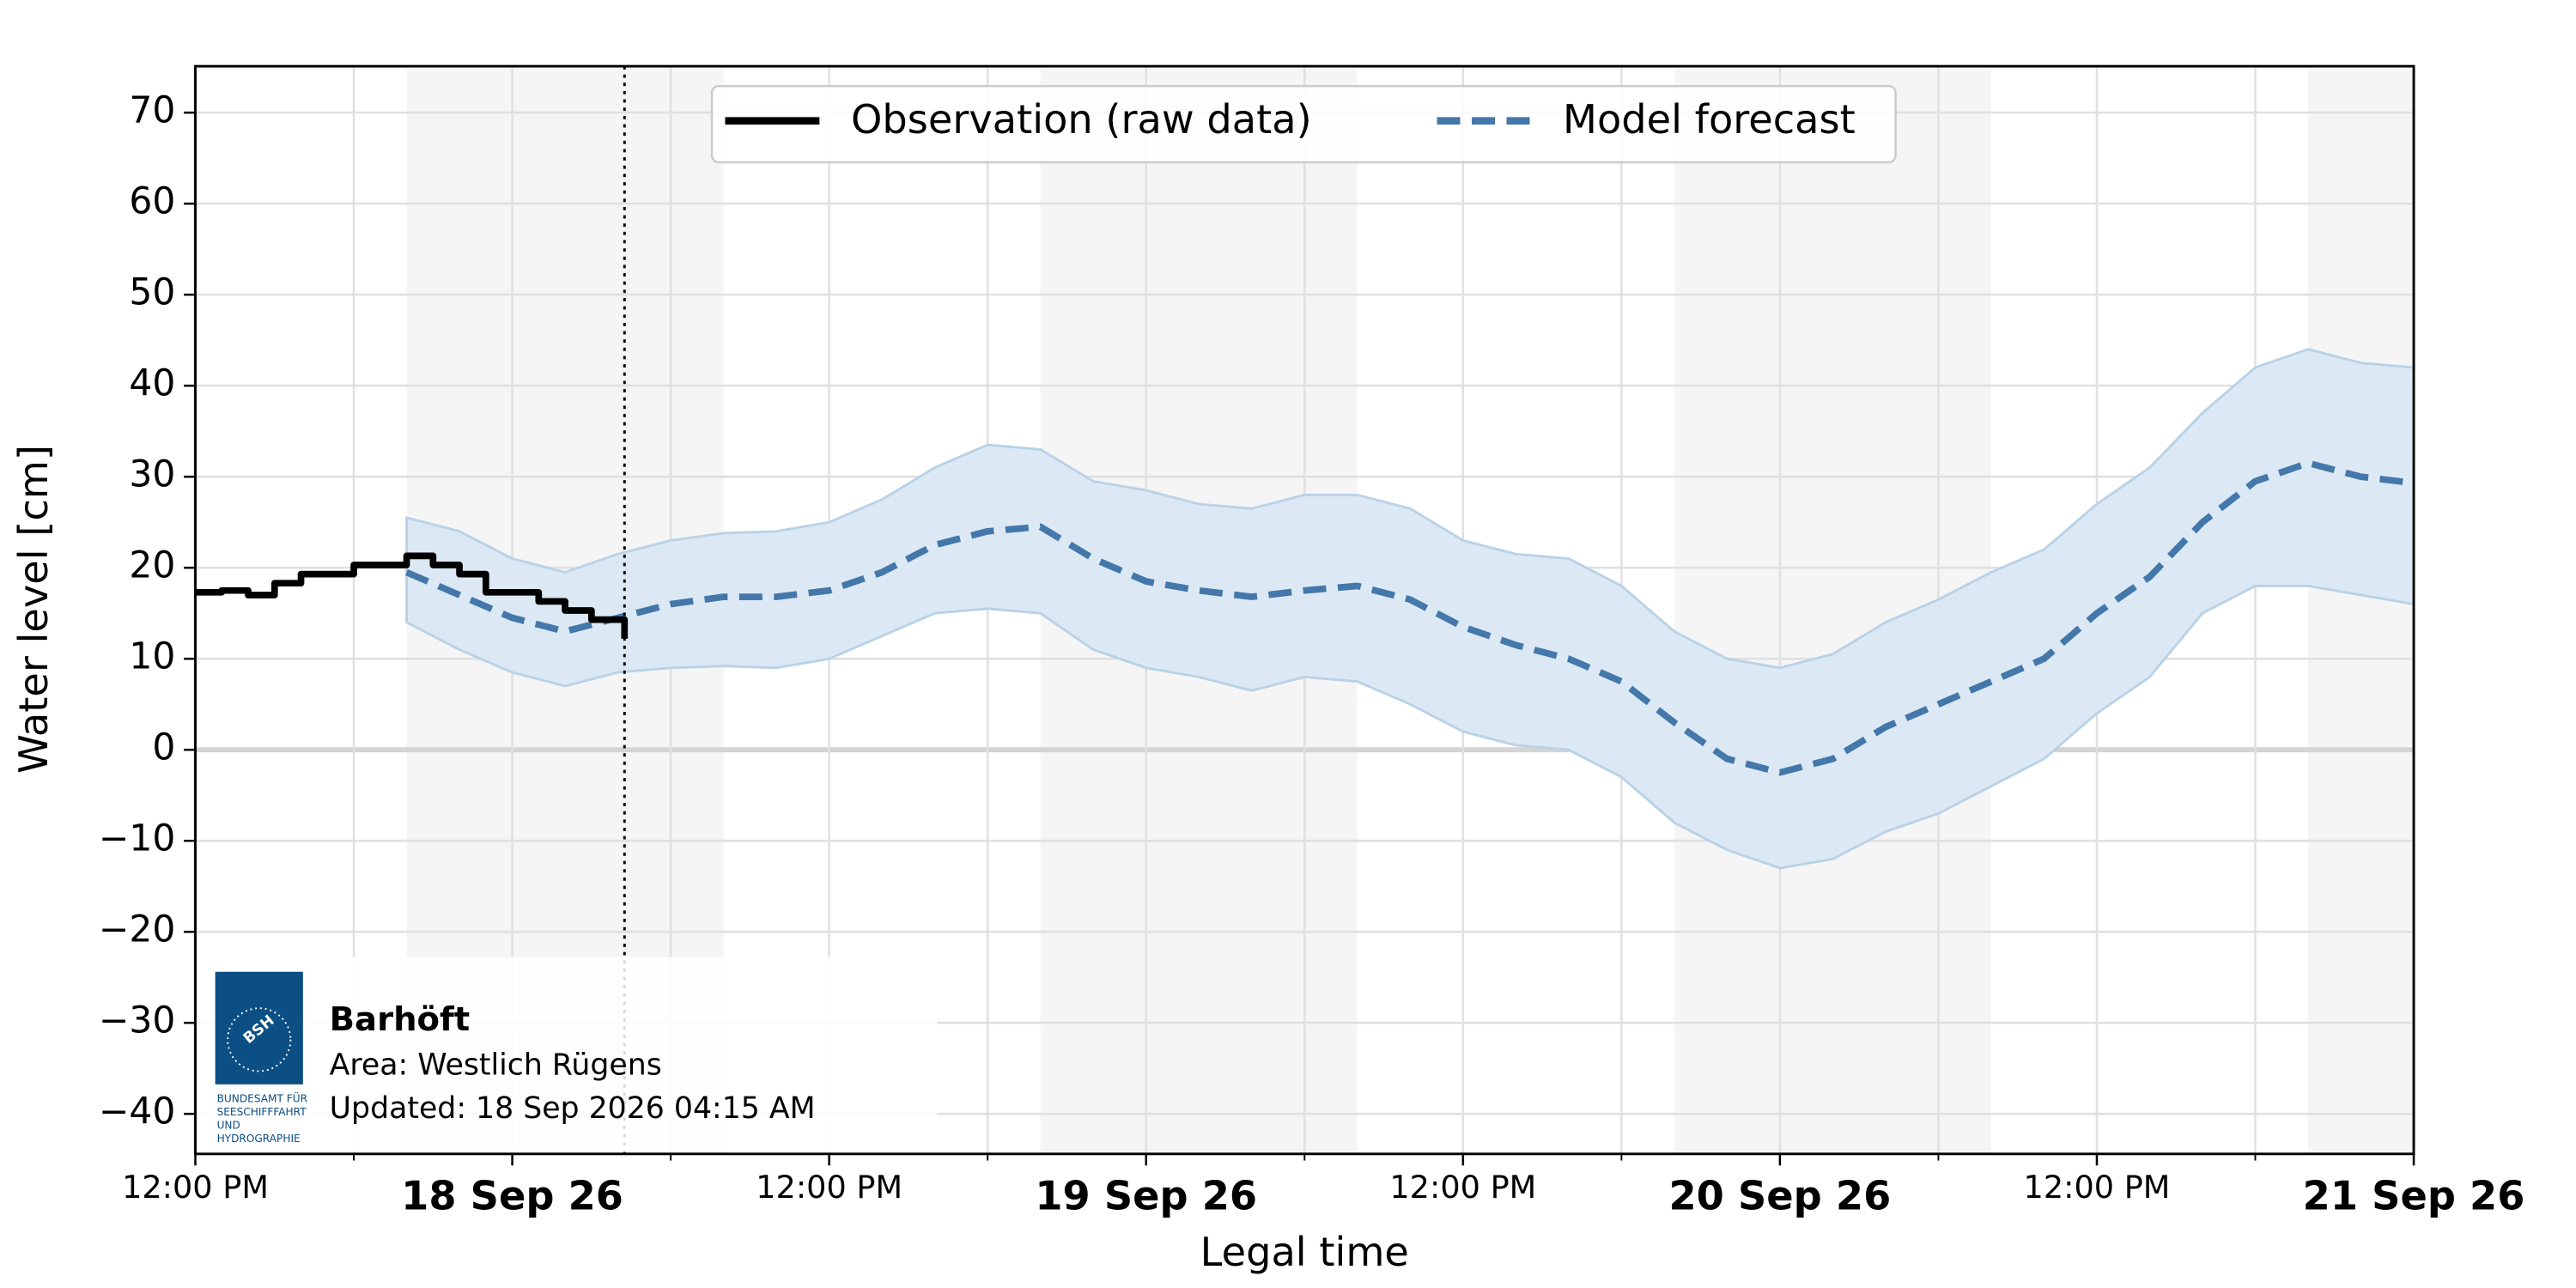 This screenshot has width=2576, height=1288. Describe the element at coordinates (400, 1020) in the screenshot. I see `station-name: Barhöft` at that location.